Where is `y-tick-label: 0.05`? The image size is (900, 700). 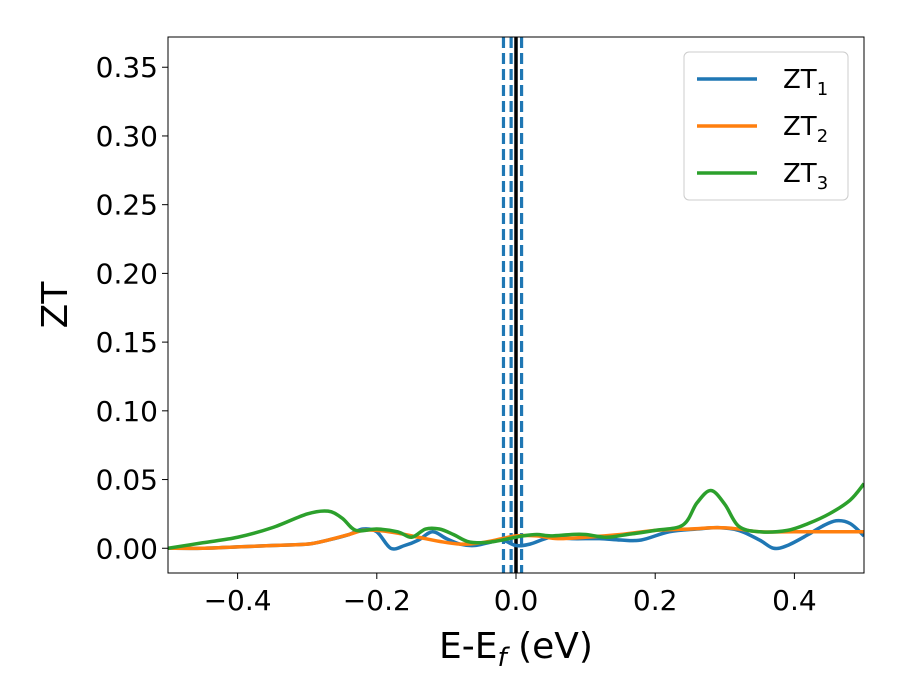 y-tick-label: 0.05 is located at coordinates (127, 480).